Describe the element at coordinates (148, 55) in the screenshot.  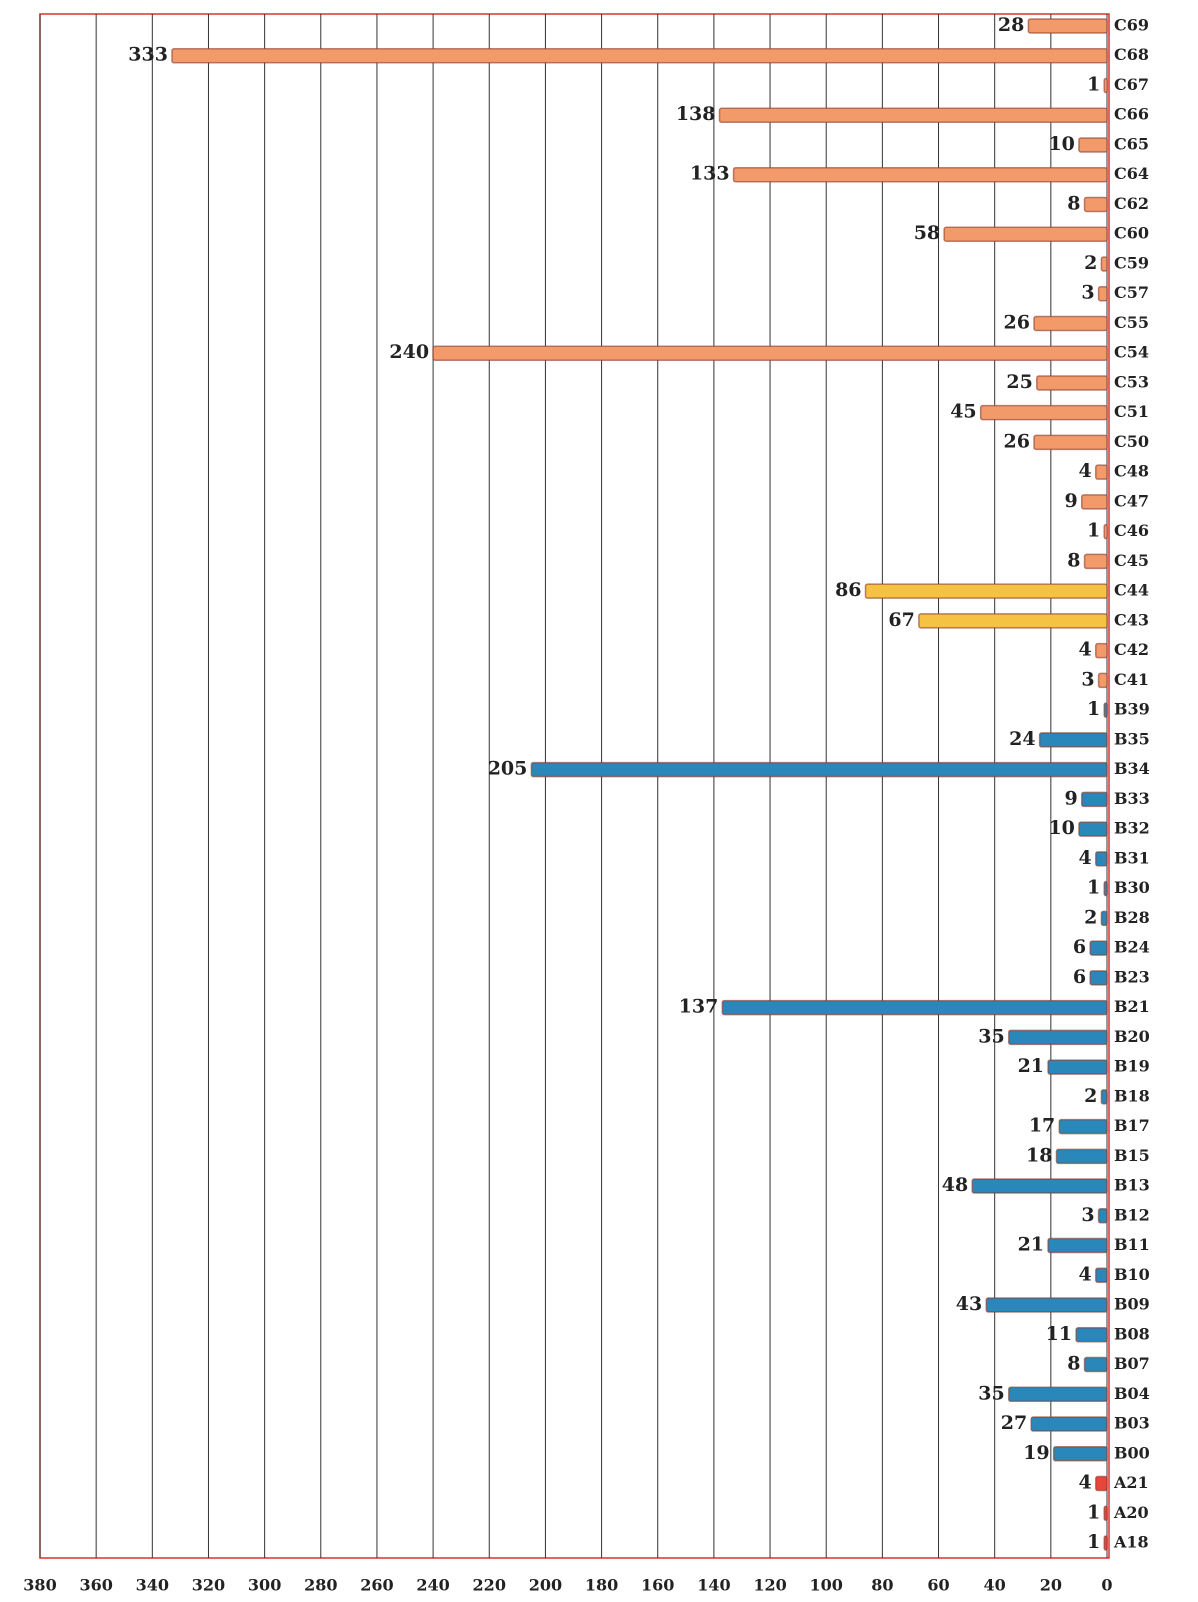
I see `value-label: 333` at that location.